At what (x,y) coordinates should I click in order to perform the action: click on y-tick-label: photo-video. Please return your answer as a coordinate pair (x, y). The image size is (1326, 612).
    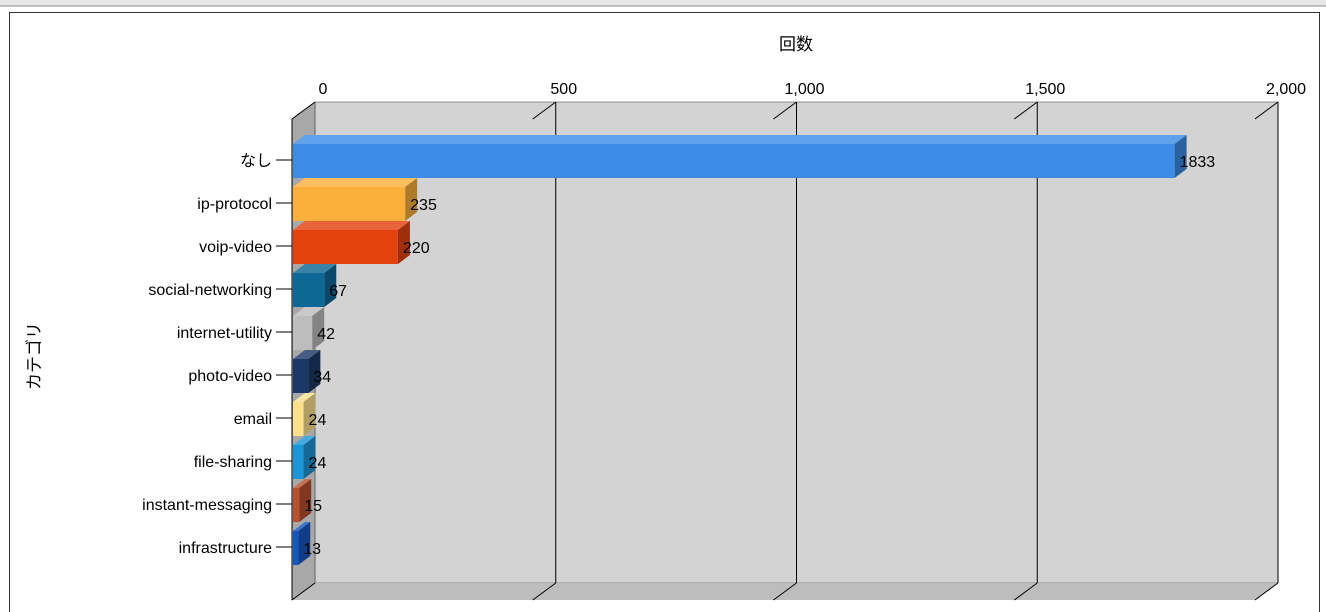
    Looking at the image, I should click on (230, 376).